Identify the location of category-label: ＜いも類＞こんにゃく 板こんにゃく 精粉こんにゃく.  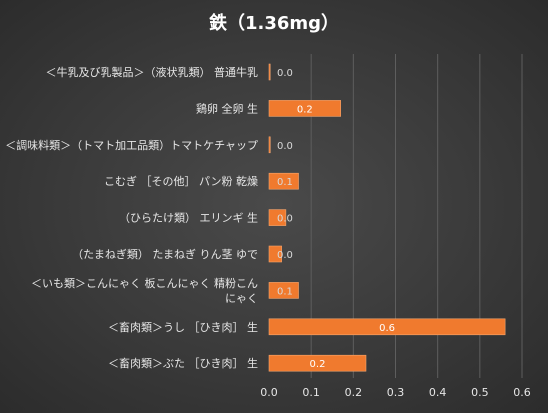
(144, 290).